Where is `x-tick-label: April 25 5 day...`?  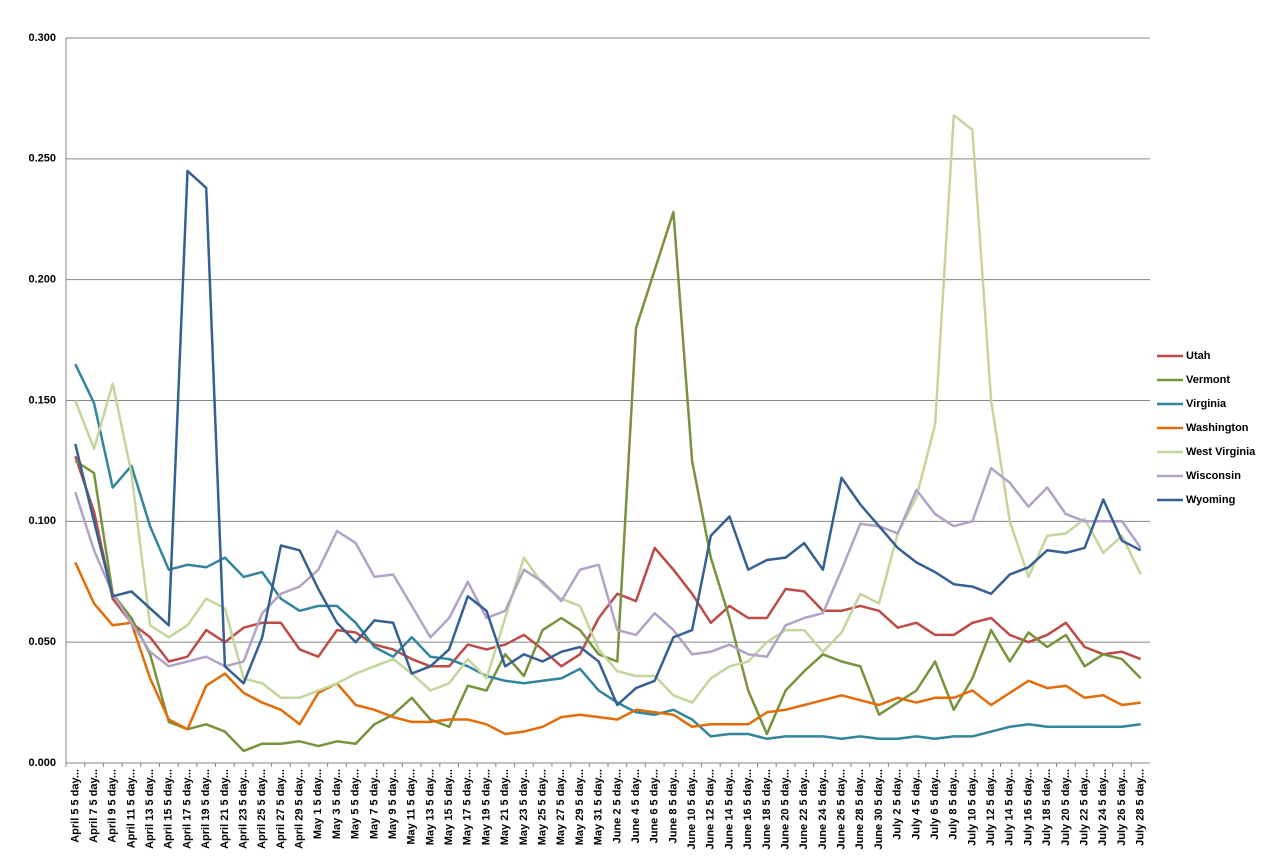
x-tick-label: April 25 5 day... is located at coordinates (262, 809).